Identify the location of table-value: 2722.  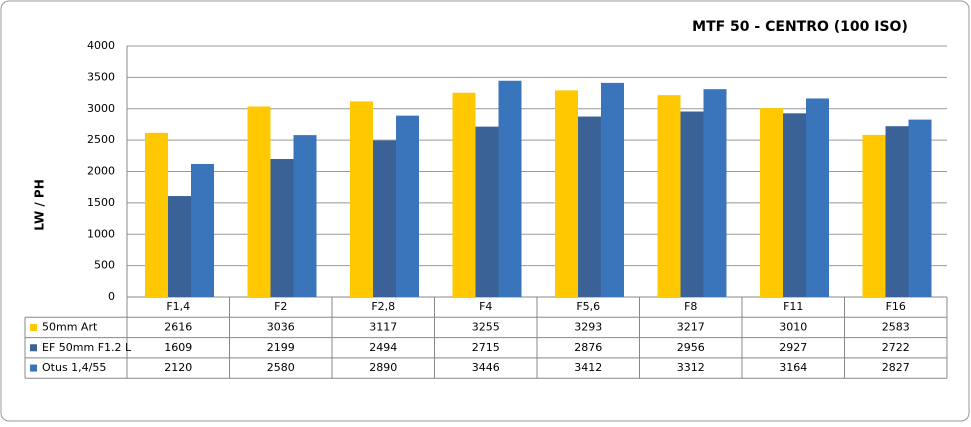
(896, 347).